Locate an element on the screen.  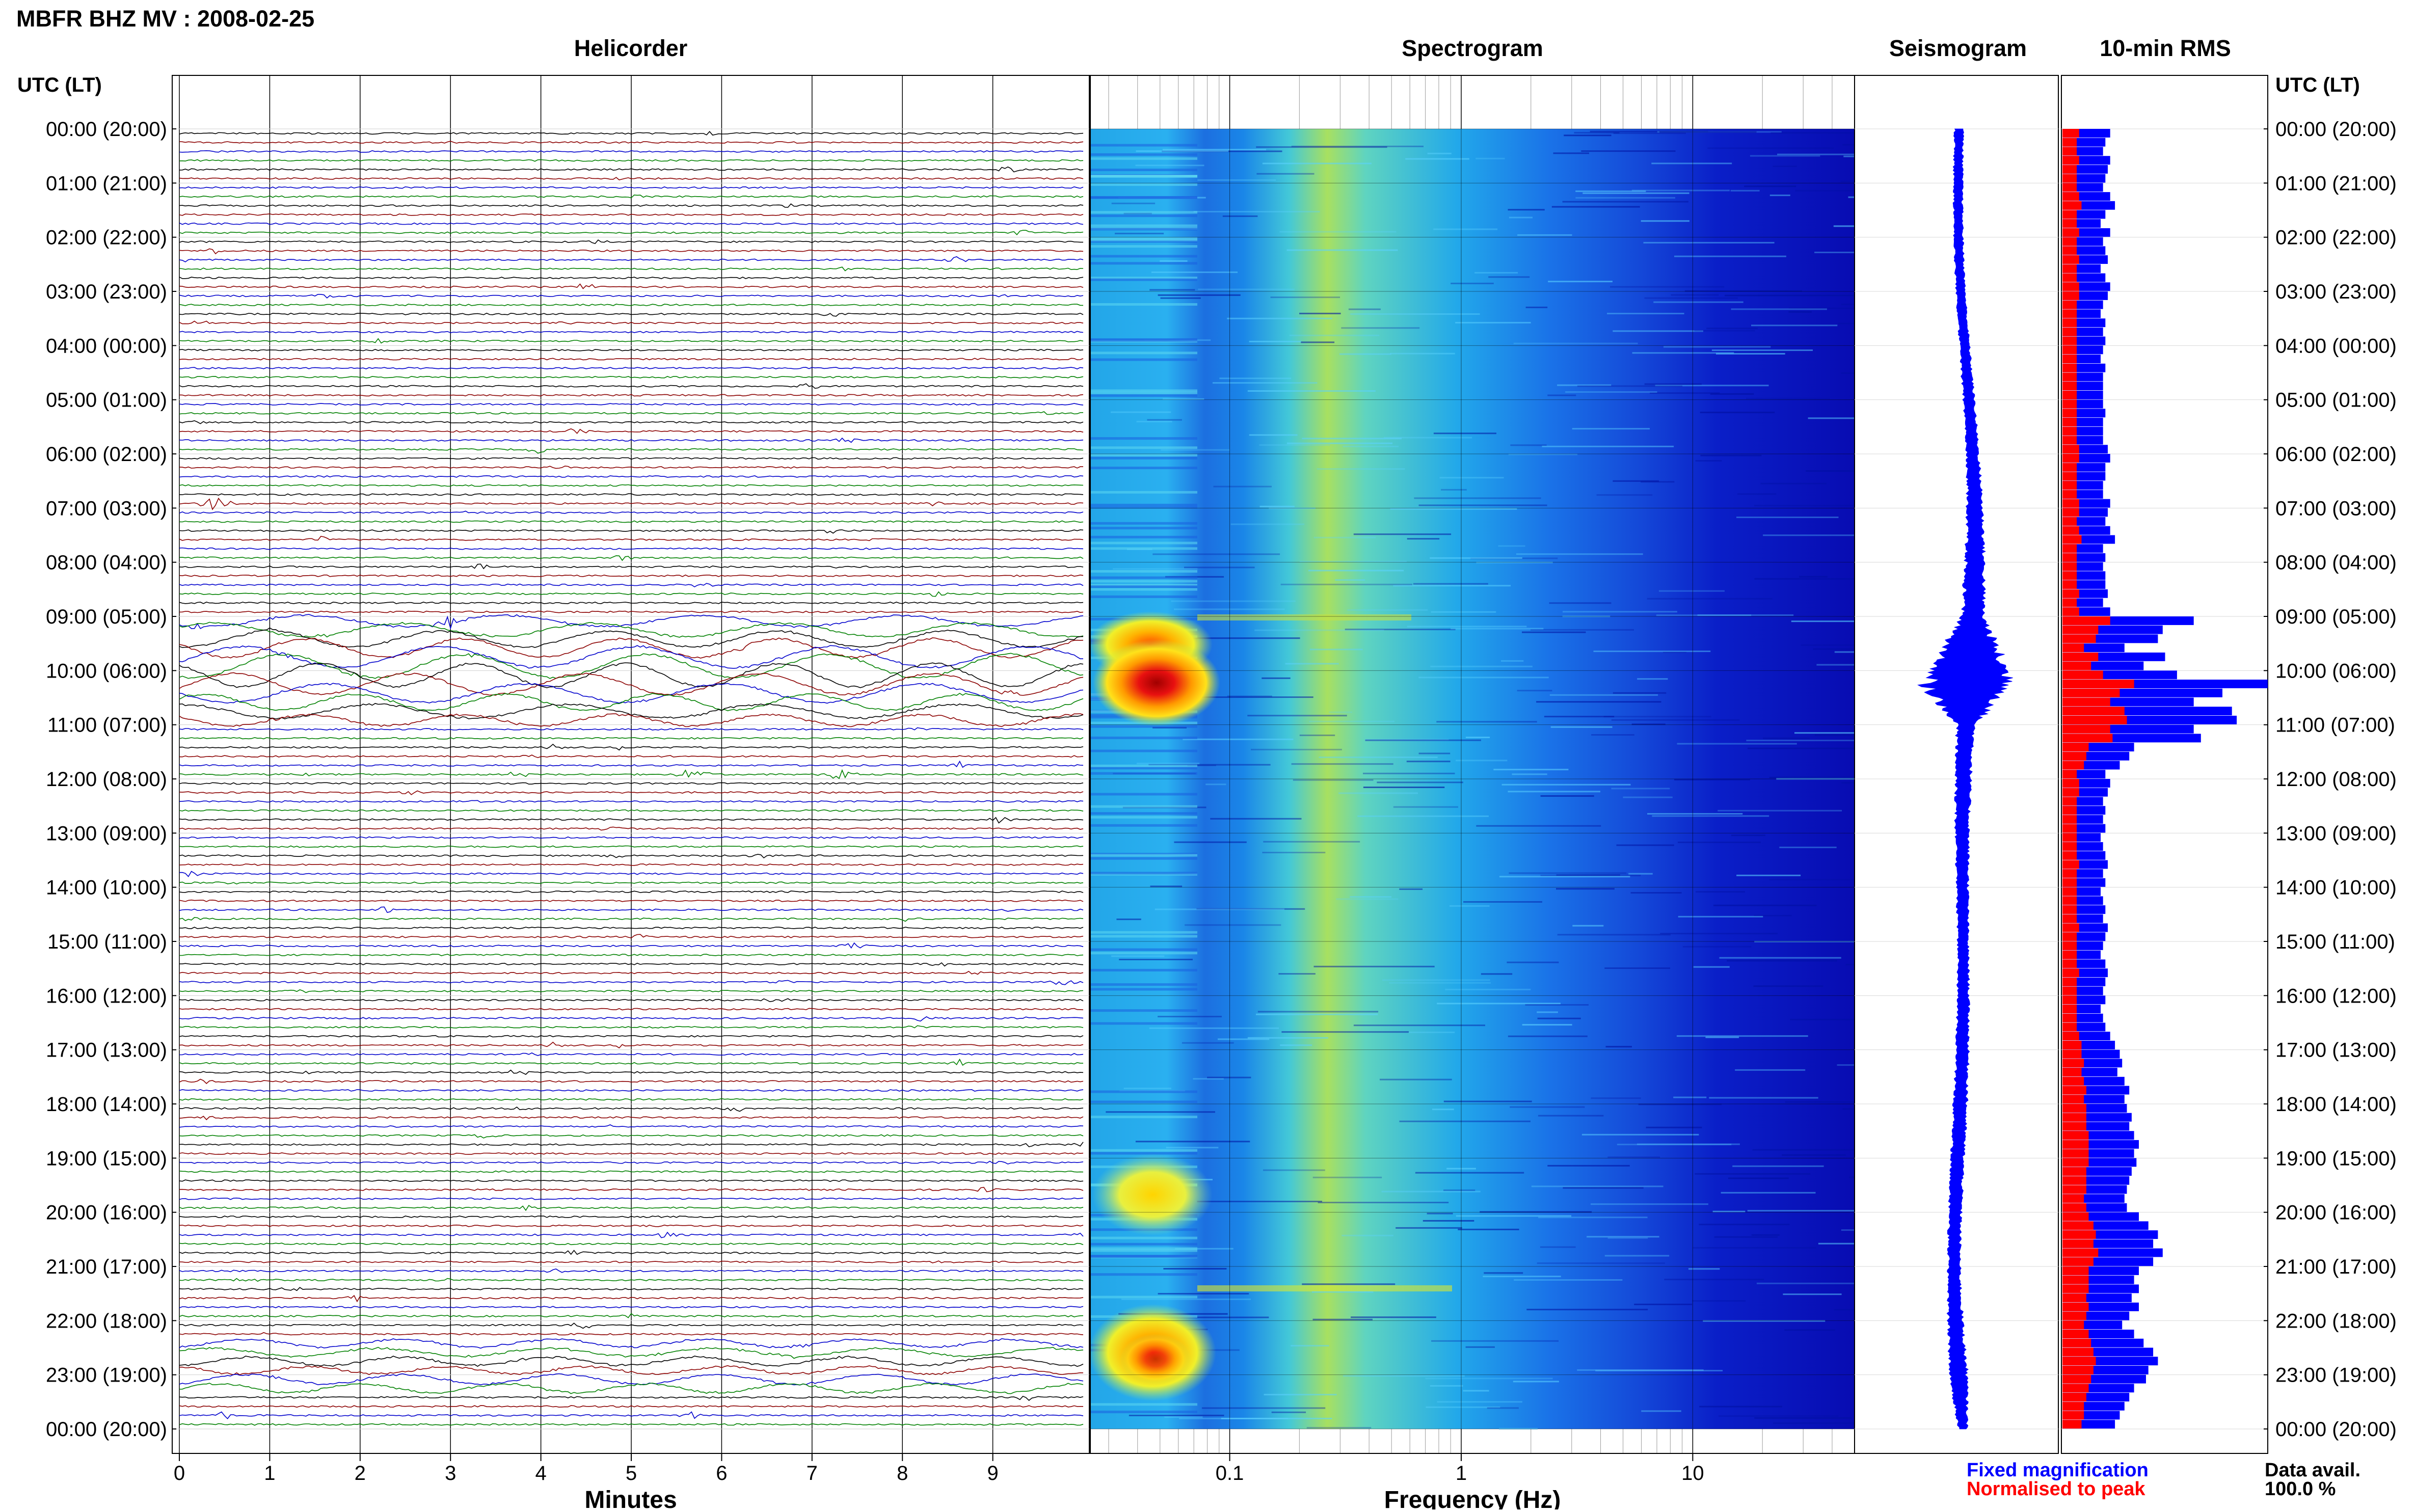
time-label-left: 20:00 (16:00) is located at coordinates (107, 1213).